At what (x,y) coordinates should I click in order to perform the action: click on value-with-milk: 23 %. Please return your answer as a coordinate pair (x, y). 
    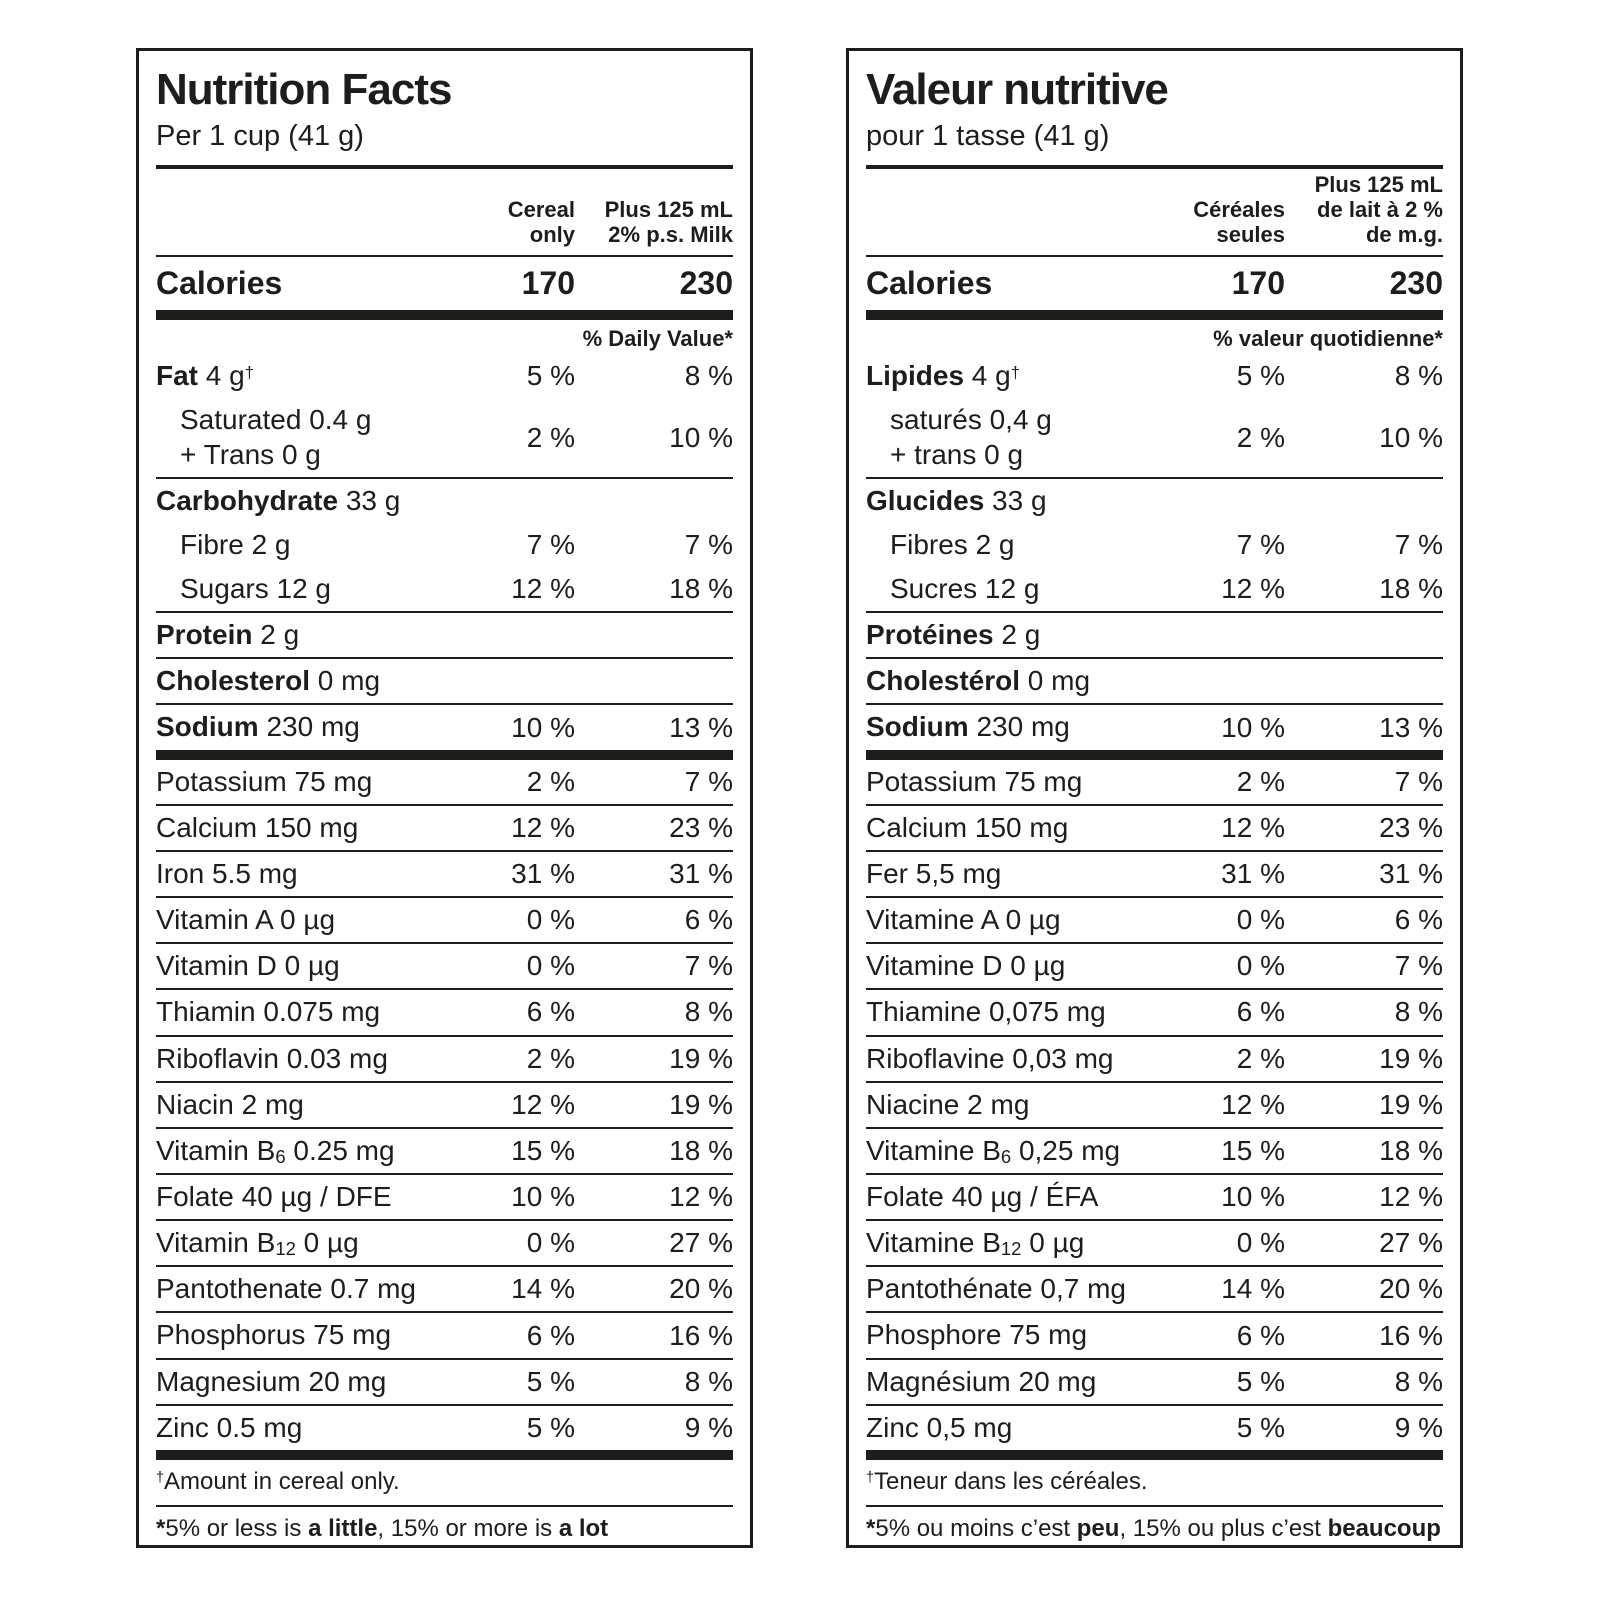
    Looking at the image, I should click on (701, 827).